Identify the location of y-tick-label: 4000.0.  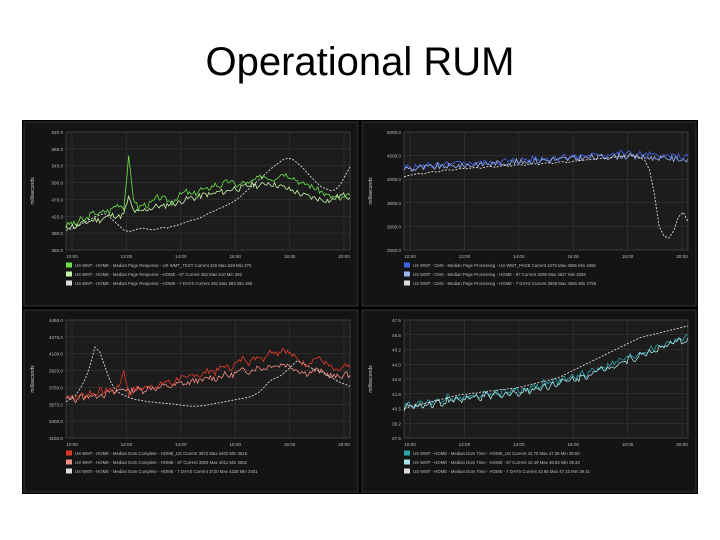
(394, 179).